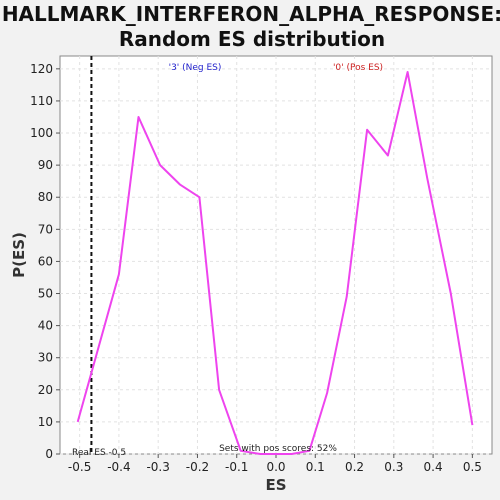  I want to click on y-axis-ticks: 0 10 20 30 40 50 60 70 80 90 100 110 120, so click(45, 261).